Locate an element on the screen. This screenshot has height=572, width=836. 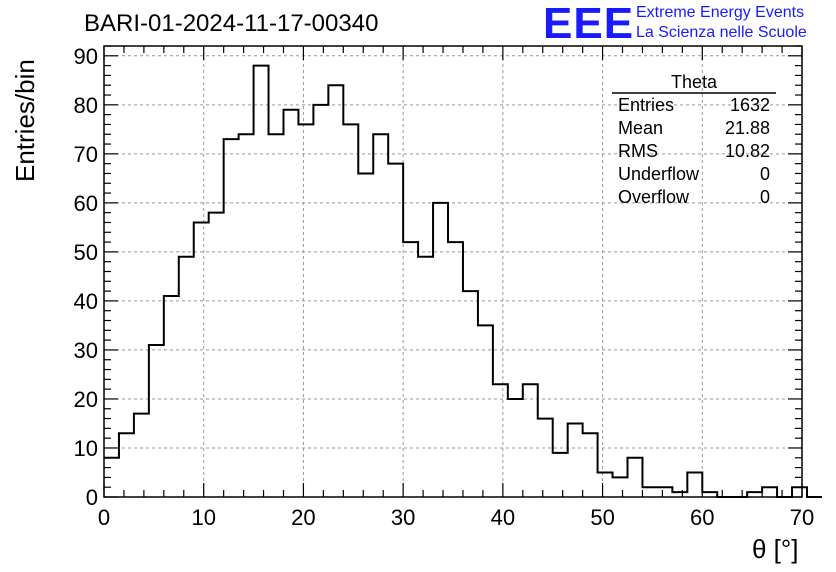
logo-caption-line2: La Scienza nelle Scuole is located at coordinates (721, 32).